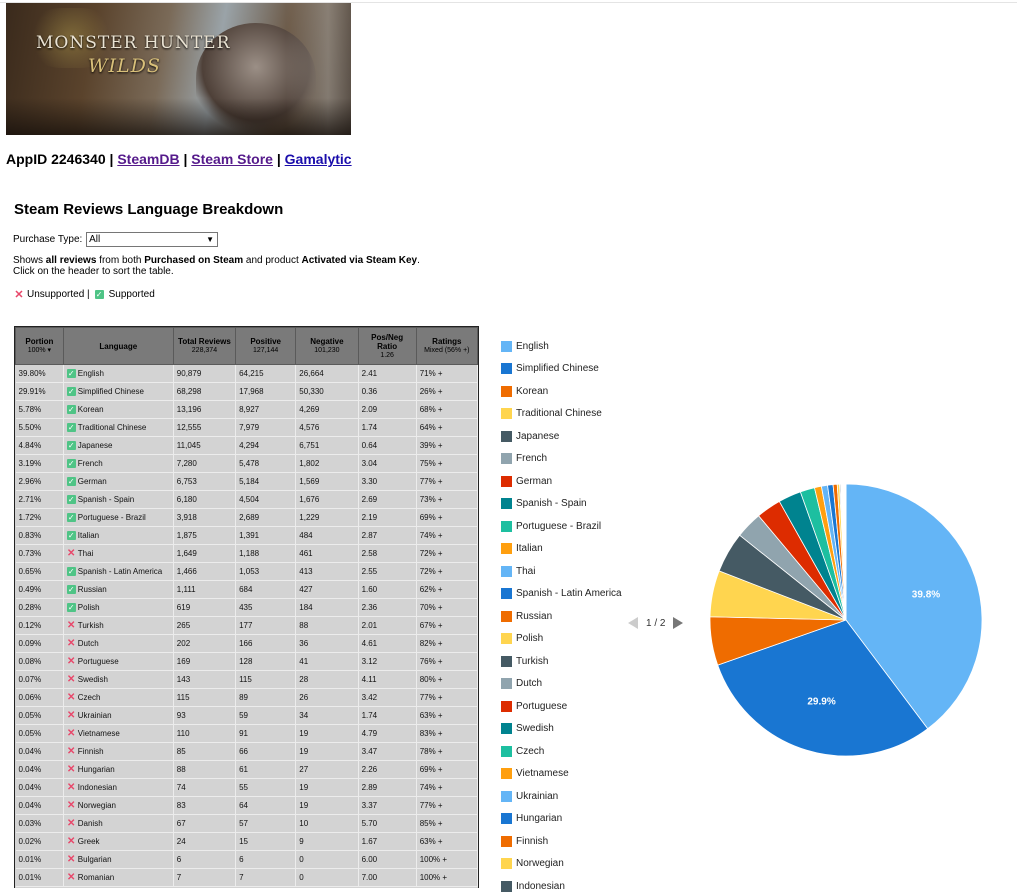  Describe the element at coordinates (318, 159) in the screenshot. I see `gamalytic-link: Gamalytic` at that location.